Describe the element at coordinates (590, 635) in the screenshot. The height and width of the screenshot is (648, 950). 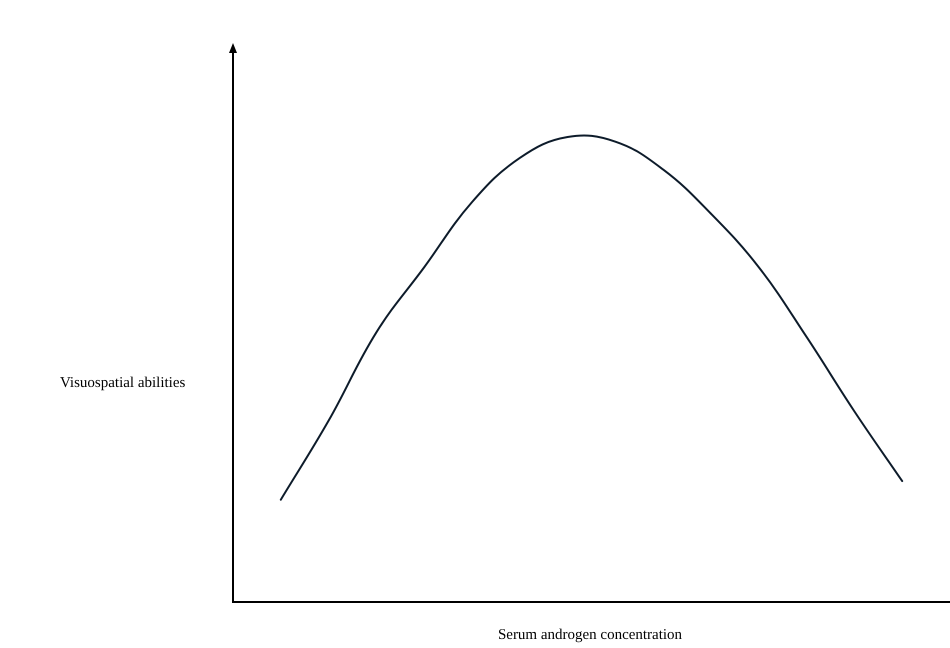
I see `x-axis-title: Serum androgen concentration` at that location.